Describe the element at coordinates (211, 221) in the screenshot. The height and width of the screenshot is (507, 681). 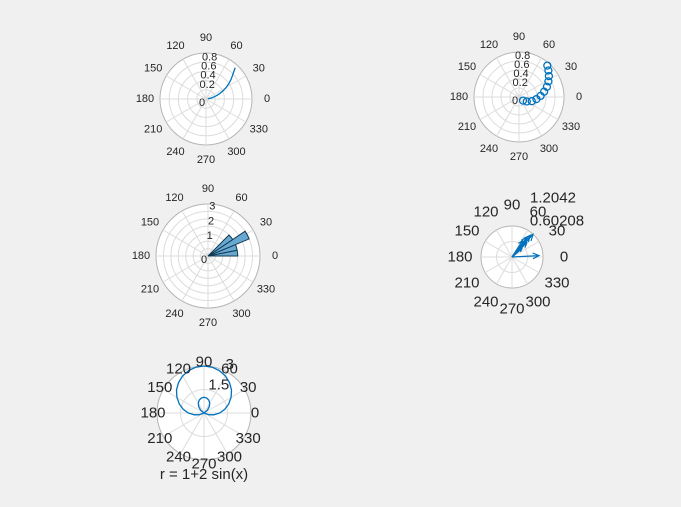
I see `r-tick-label: 2` at that location.